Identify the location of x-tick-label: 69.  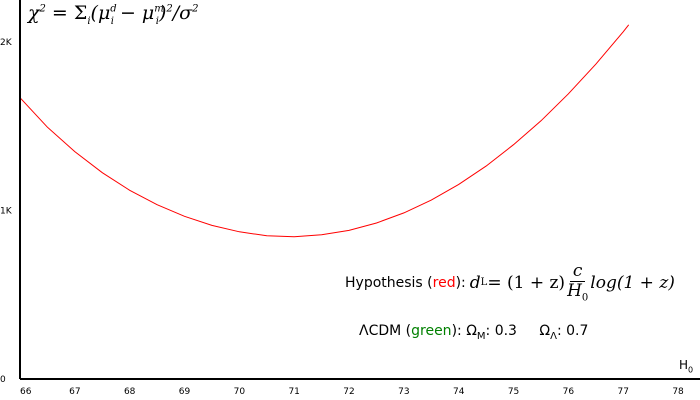
(185, 392).